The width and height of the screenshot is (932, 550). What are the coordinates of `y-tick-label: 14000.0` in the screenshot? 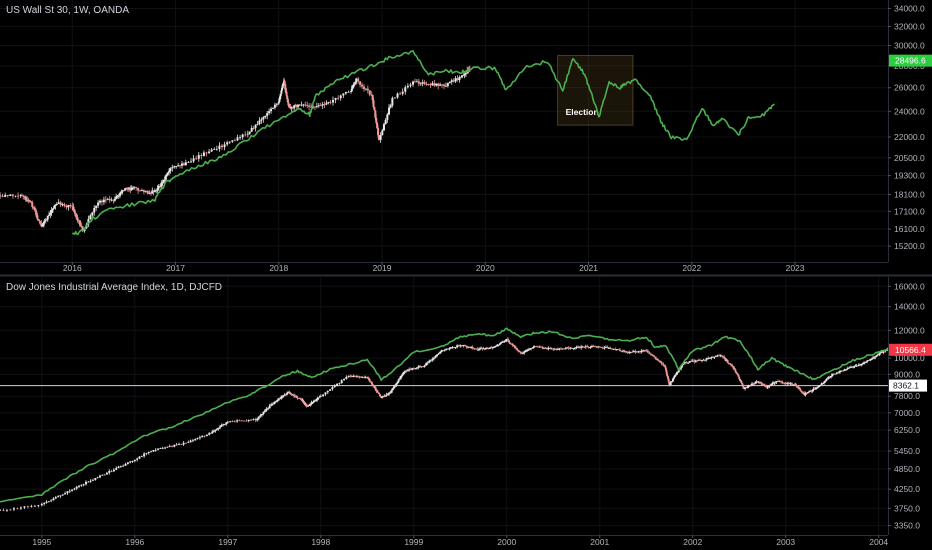 It's located at (909, 307).